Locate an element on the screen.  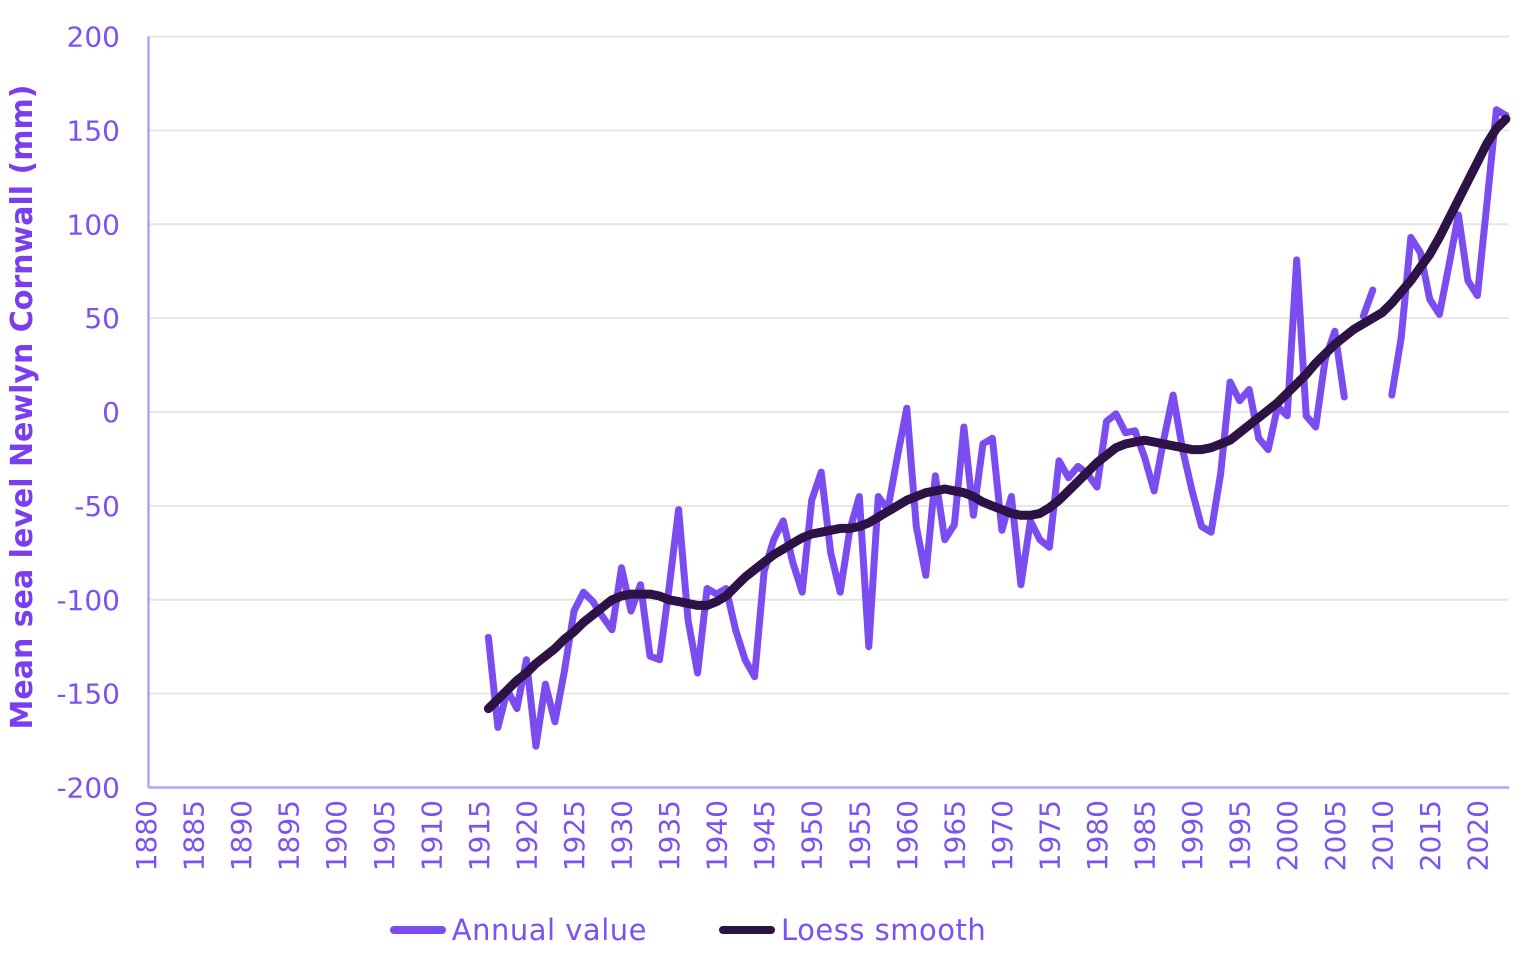
x-tick-label: 1985 is located at coordinates (1145, 835).